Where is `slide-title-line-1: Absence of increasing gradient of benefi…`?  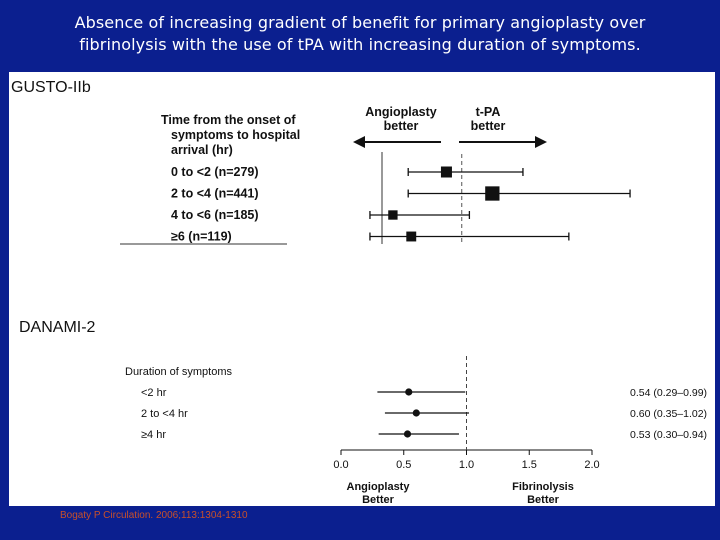
slide-title-line-1: Absence of increasing gradient of benefi… is located at coordinates (360, 22).